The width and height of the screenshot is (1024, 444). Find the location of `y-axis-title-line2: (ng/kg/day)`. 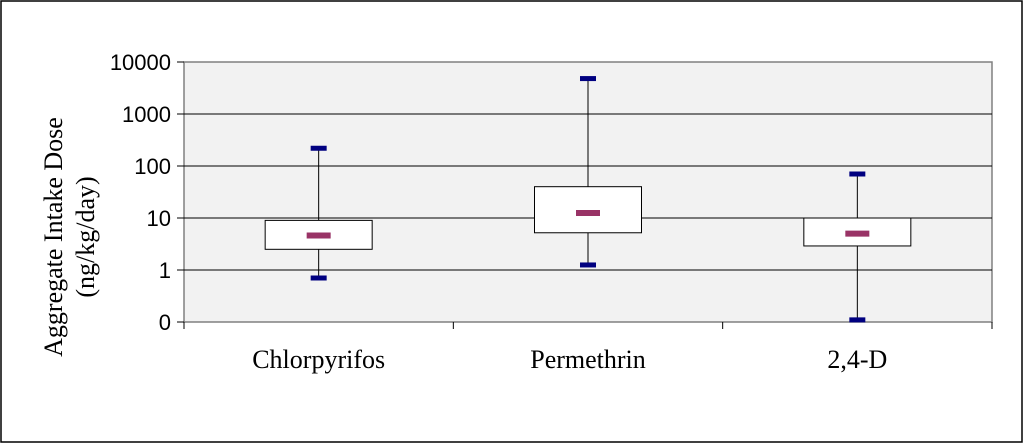

y-axis-title-line2: (ng/kg/day) is located at coordinates (85, 236).